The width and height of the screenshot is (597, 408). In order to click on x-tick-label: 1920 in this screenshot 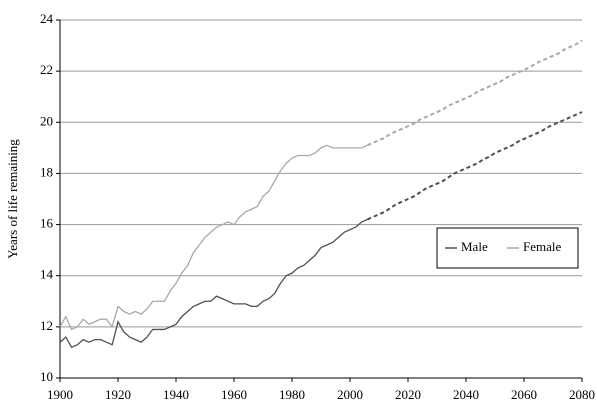, I will do `click(118, 394)`.